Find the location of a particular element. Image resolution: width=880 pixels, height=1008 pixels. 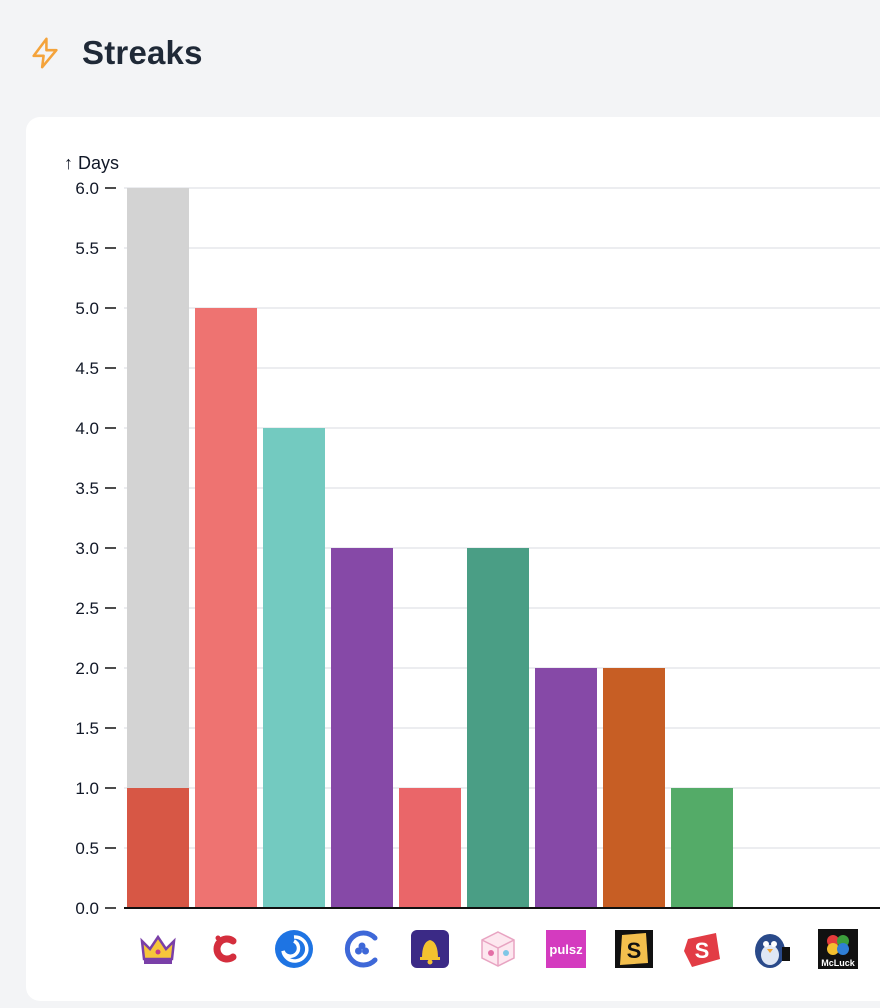

dice-icon is located at coordinates (498, 949).